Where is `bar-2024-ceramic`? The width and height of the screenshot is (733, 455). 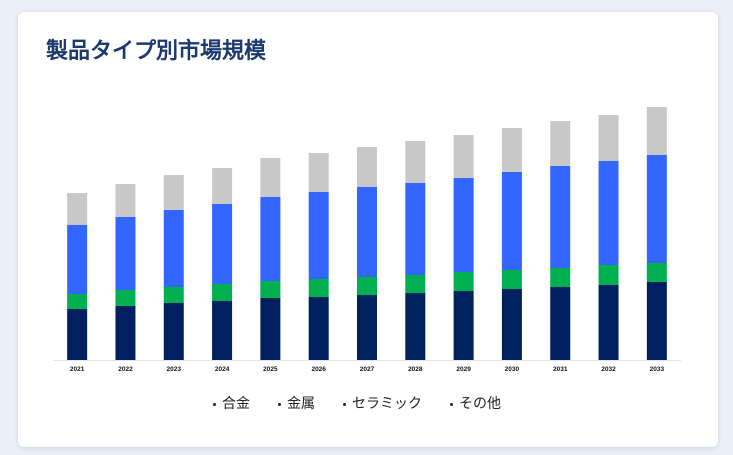 bar-2024-ceramic is located at coordinates (222, 244).